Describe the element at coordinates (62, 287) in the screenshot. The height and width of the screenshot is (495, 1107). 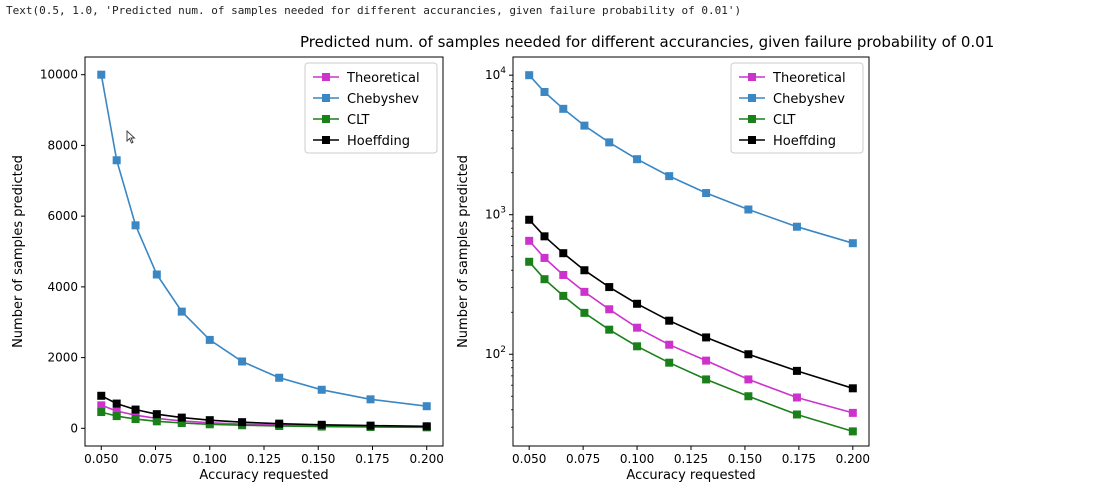
I see `y-tick-label: 4000` at that location.